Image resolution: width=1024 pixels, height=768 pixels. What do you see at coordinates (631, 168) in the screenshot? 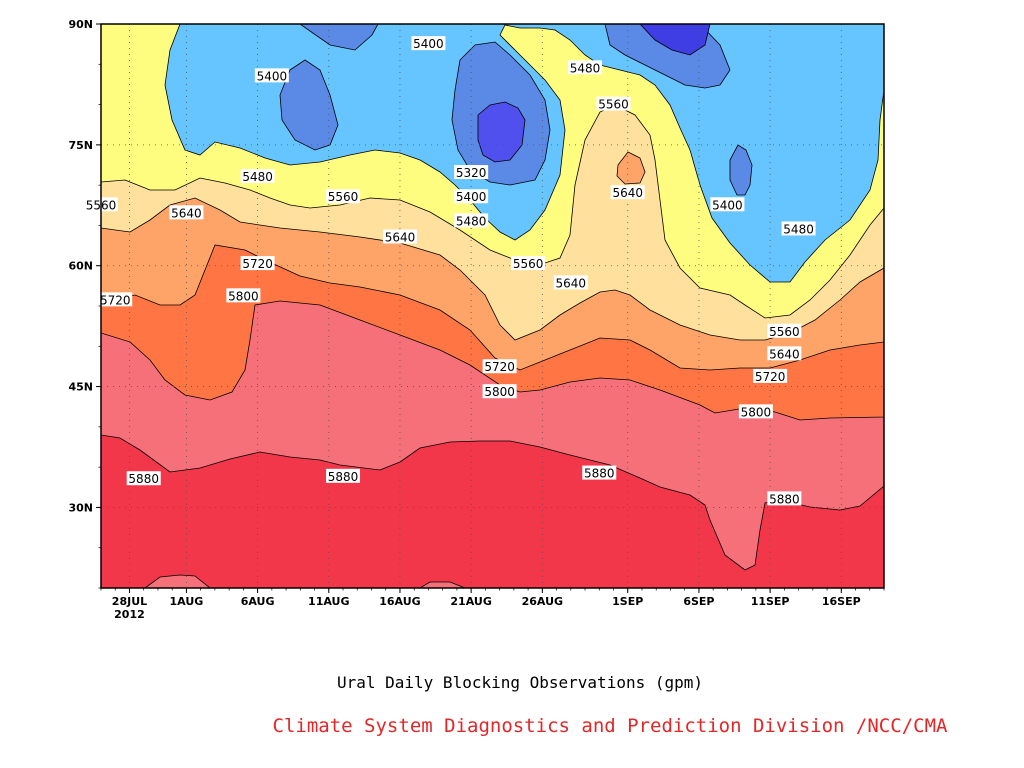
I see `band-5640-patch` at bounding box center [631, 168].